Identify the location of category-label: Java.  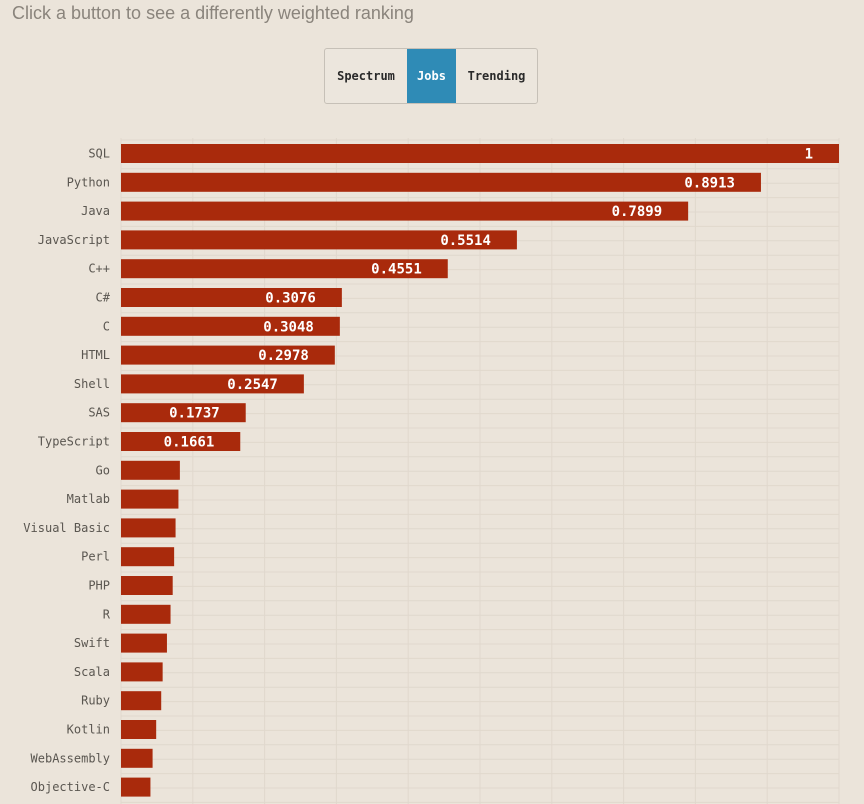
(95, 211).